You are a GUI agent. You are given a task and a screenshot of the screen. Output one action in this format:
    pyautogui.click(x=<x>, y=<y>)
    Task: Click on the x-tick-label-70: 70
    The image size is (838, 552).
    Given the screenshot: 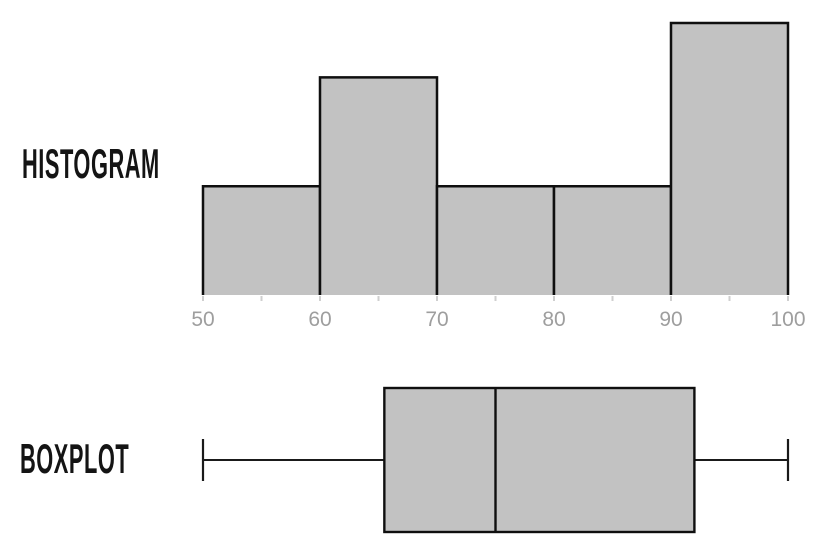 What is the action you would take?
    pyautogui.click(x=436, y=319)
    